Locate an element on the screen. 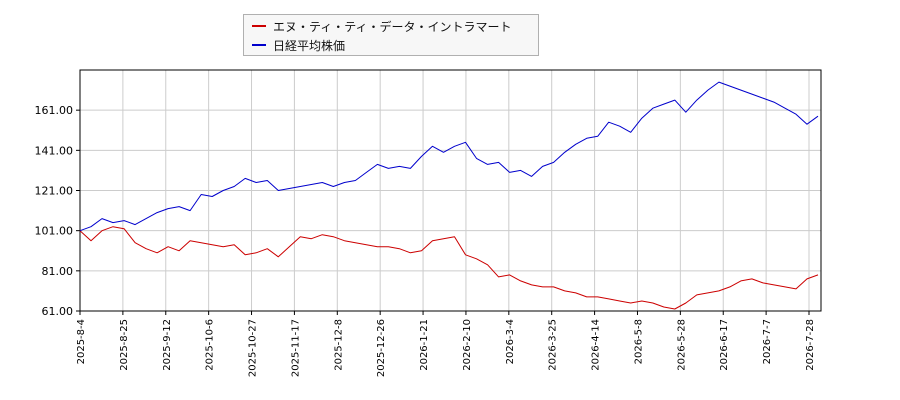 The width and height of the screenshot is (900, 400). x-tick-label: 2026-3-25 is located at coordinates (553, 345).